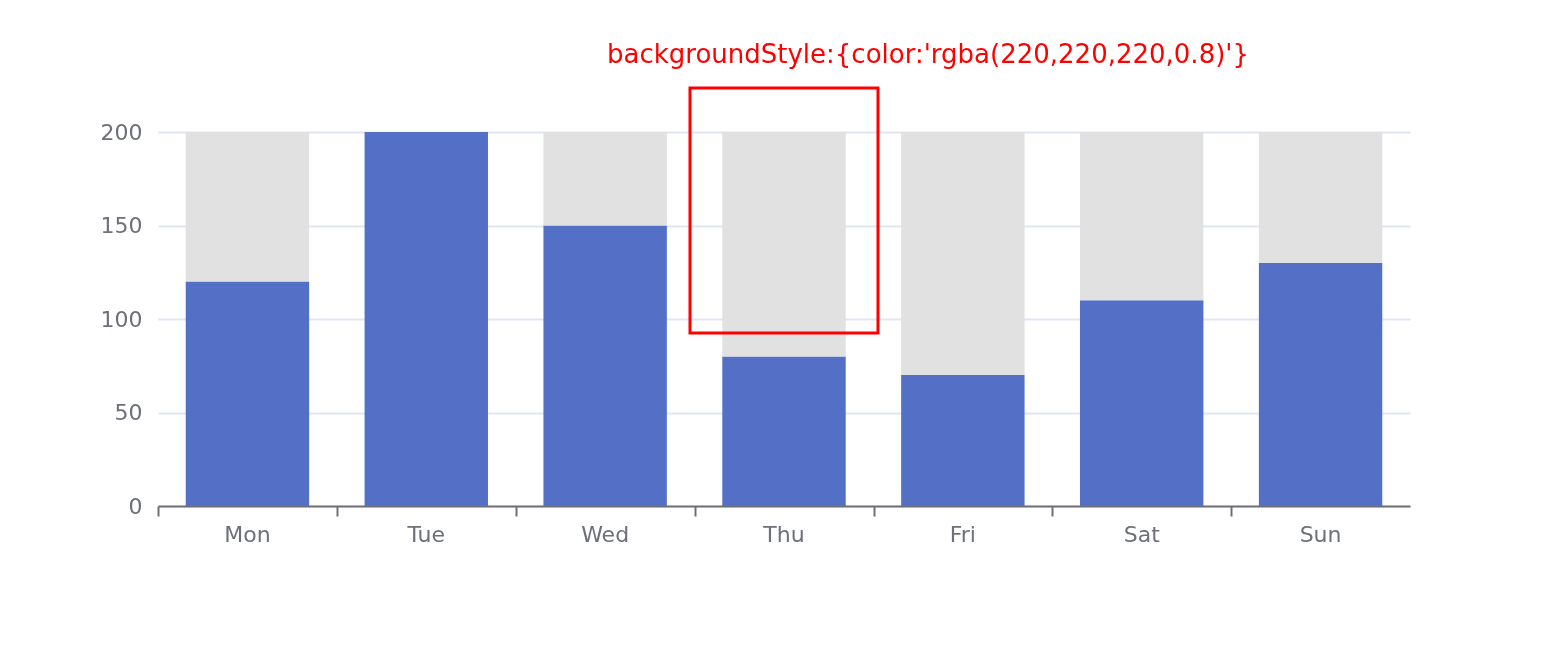 The width and height of the screenshot is (1567, 661). Describe the element at coordinates (962, 534) in the screenshot. I see `x-tick-label: Fri` at that location.